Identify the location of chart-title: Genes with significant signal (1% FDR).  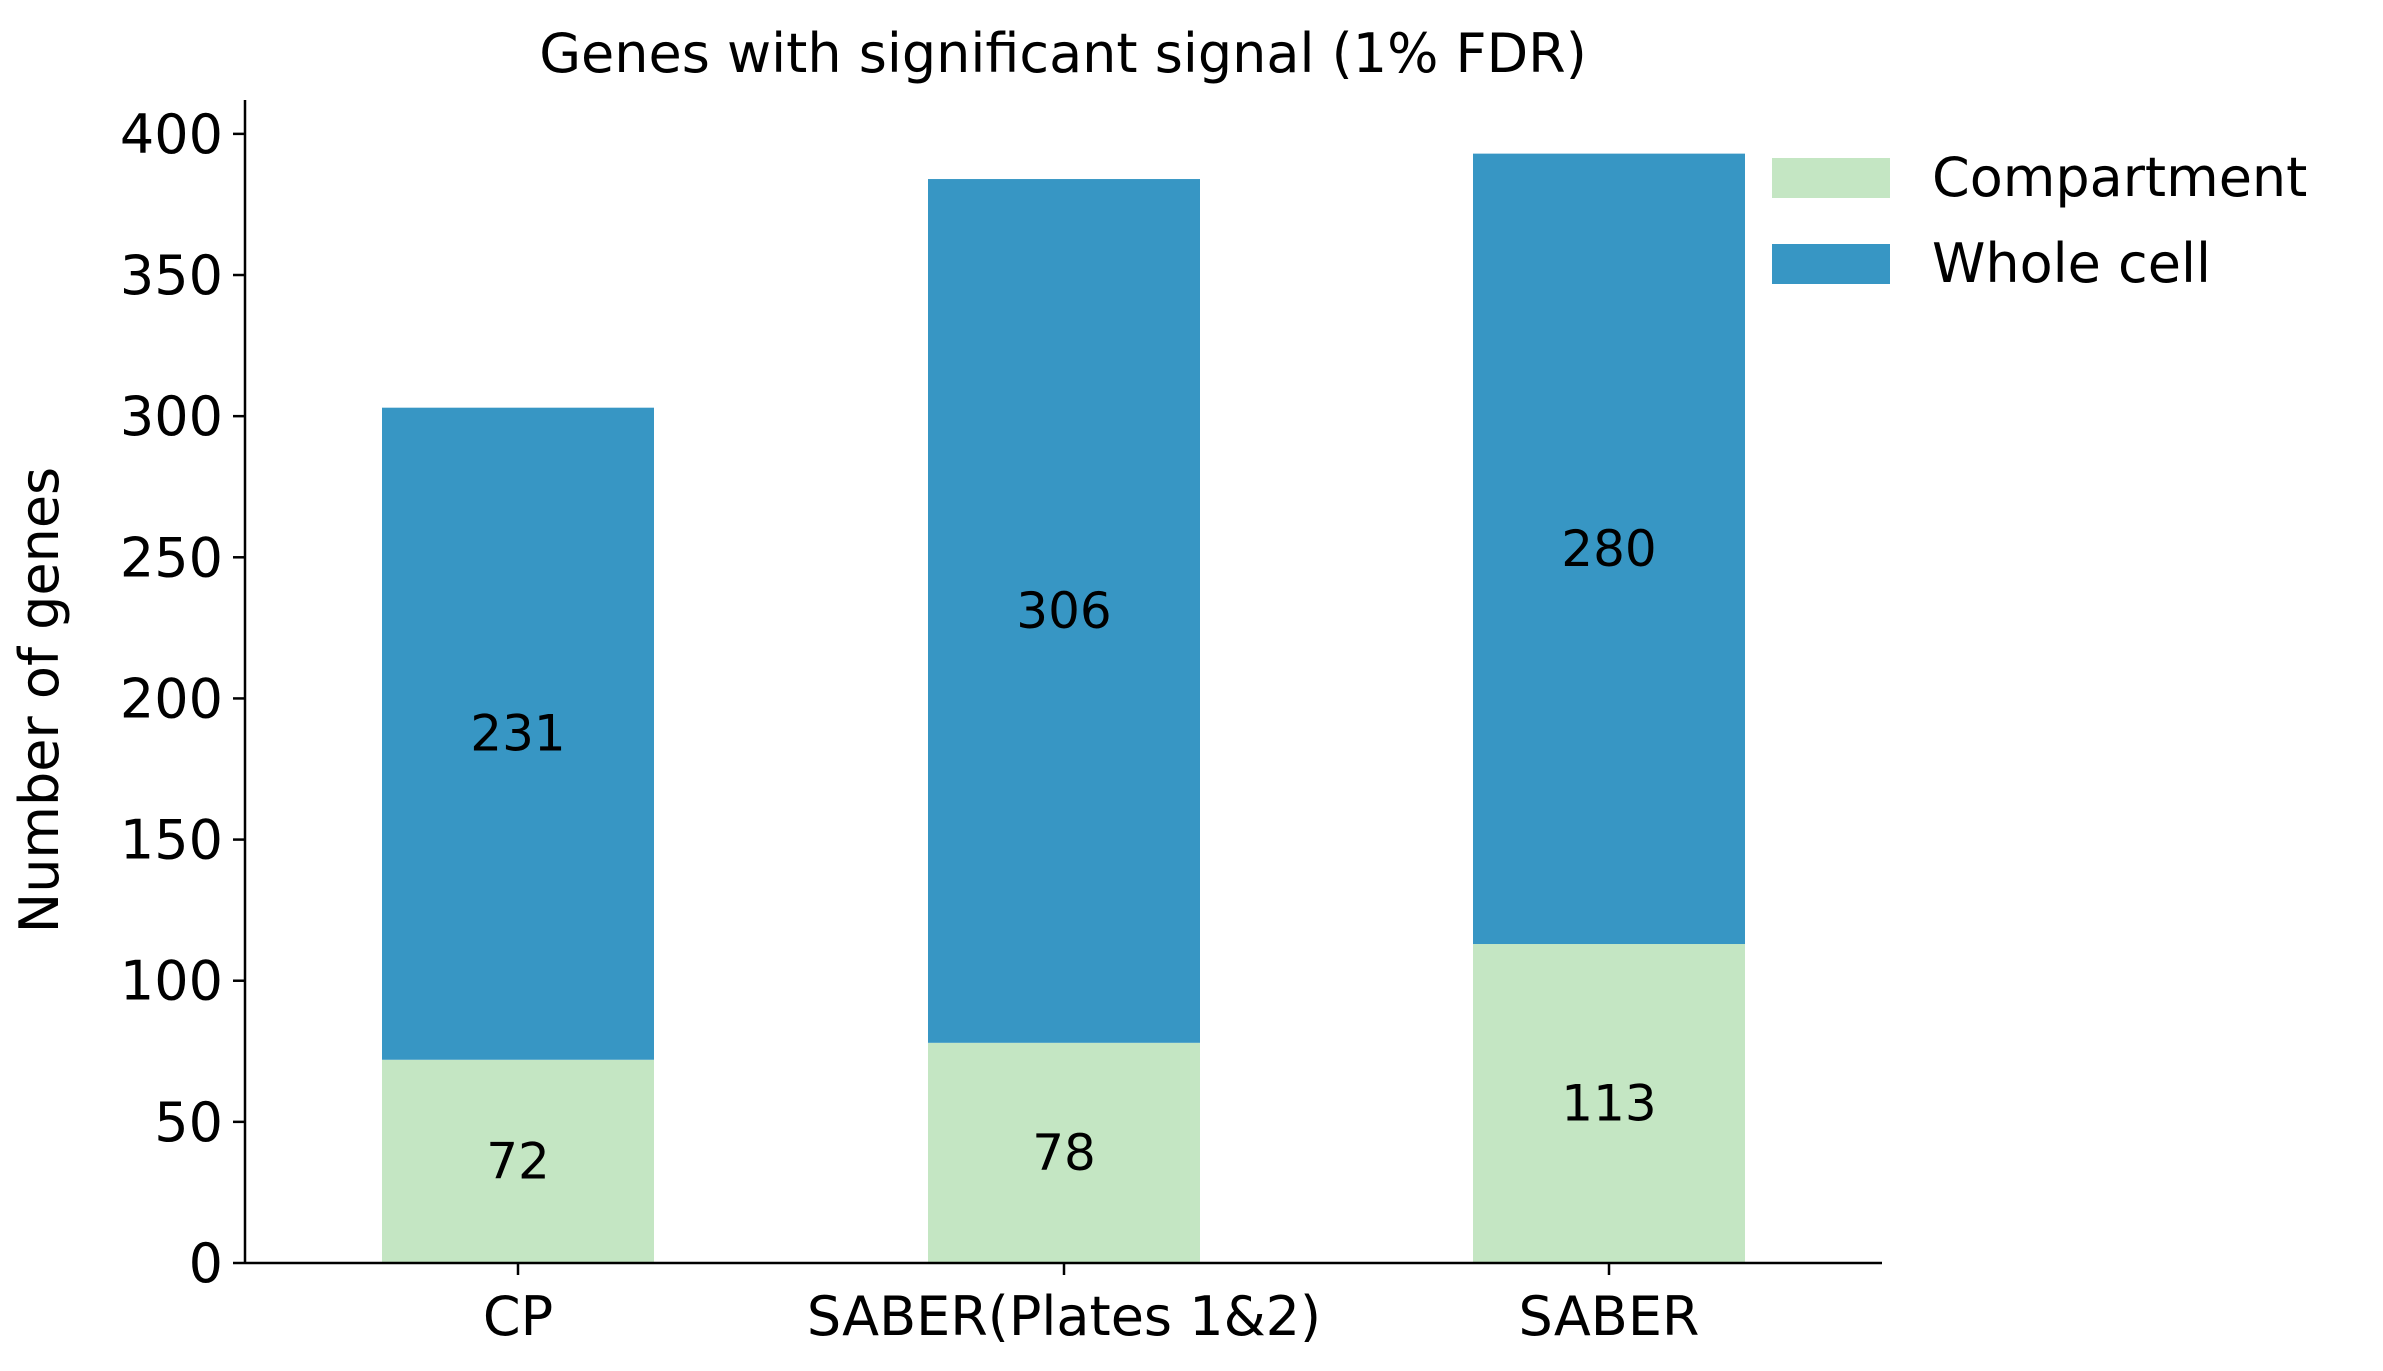
(1063, 53).